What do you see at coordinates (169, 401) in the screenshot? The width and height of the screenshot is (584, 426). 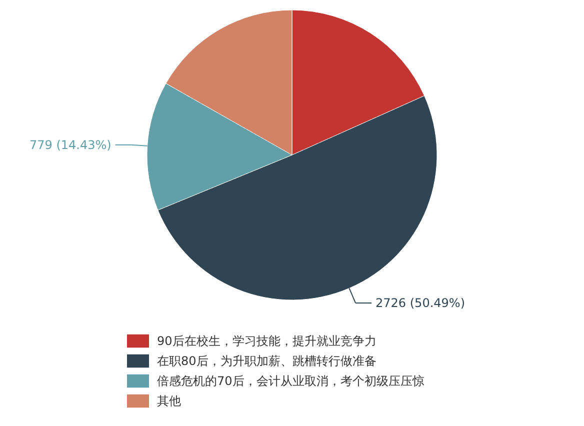 I see `legend-label: 其他` at bounding box center [169, 401].